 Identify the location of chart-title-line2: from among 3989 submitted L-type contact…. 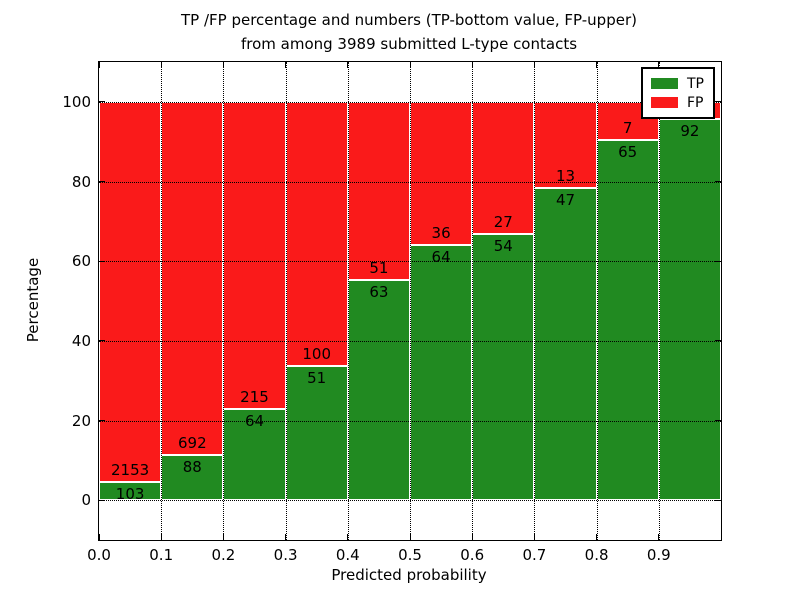
(409, 44).